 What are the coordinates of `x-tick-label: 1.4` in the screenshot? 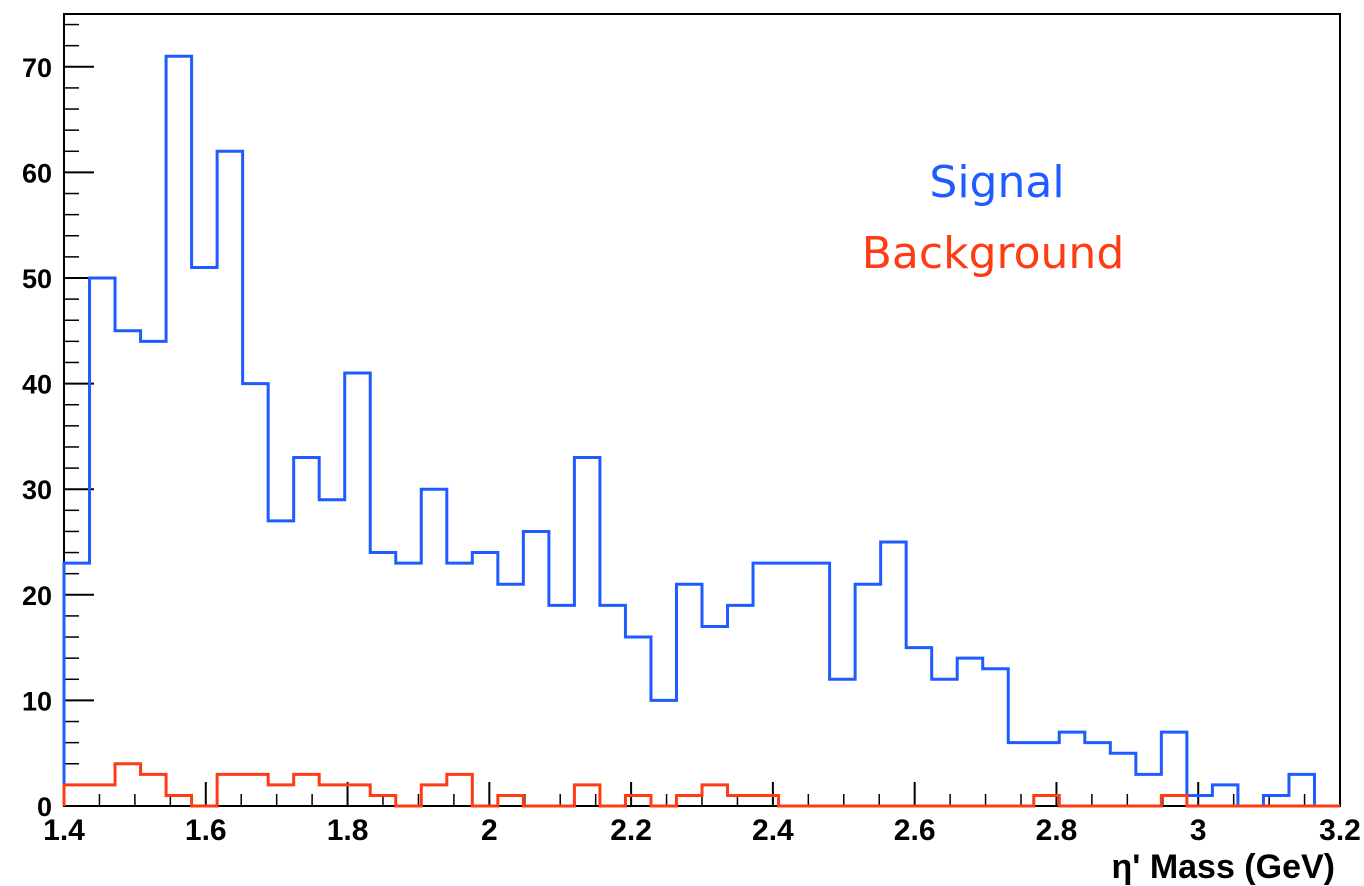 It's located at (64, 830).